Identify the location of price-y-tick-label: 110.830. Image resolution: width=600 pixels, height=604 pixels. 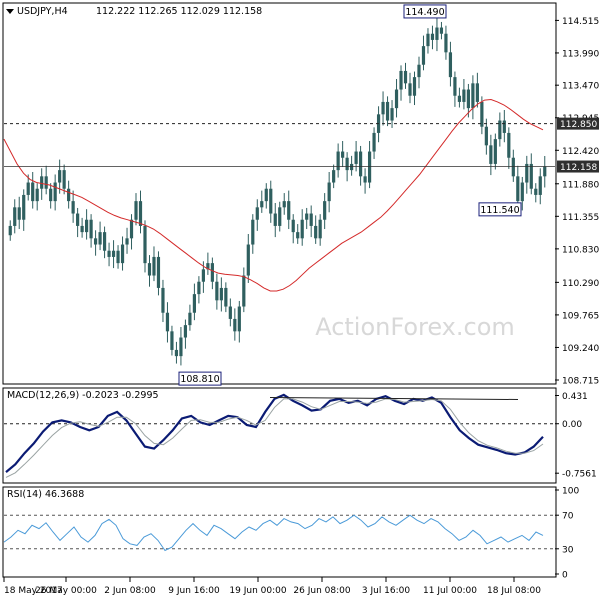
(580, 250).